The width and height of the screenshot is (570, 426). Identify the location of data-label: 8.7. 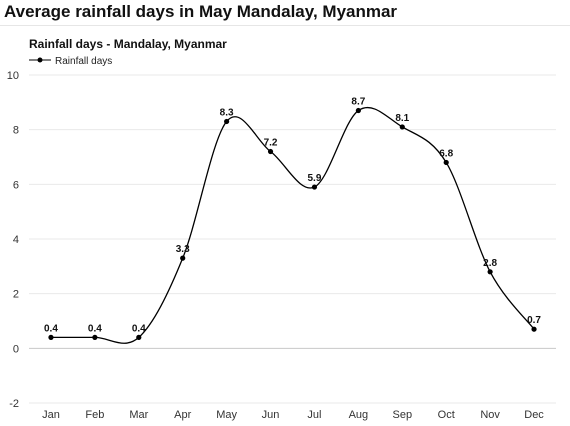
(358, 102).